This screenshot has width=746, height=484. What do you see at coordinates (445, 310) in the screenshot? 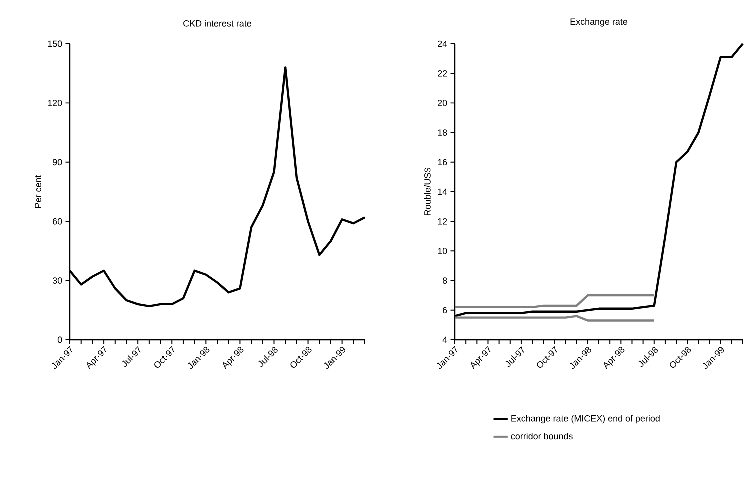
I see `y-tick-label: 6` at bounding box center [445, 310].